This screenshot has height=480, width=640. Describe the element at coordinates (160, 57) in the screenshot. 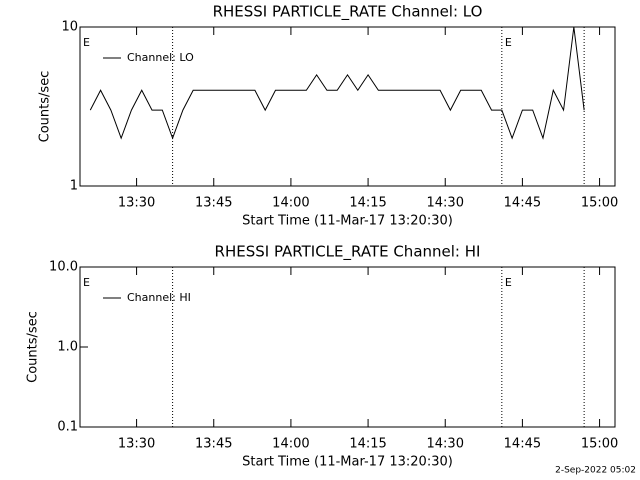

I see `legend-label: Channel: LO` at that location.